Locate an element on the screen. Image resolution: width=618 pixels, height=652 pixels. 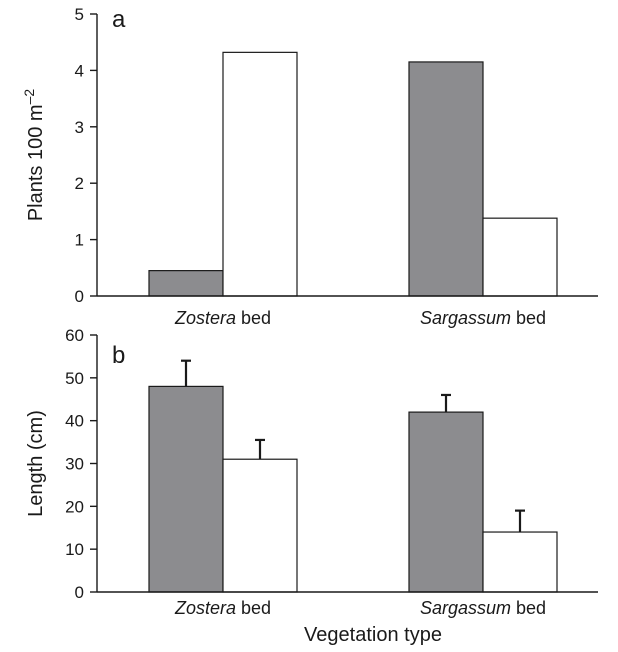
panel-letter: a is located at coordinates (119, 19).